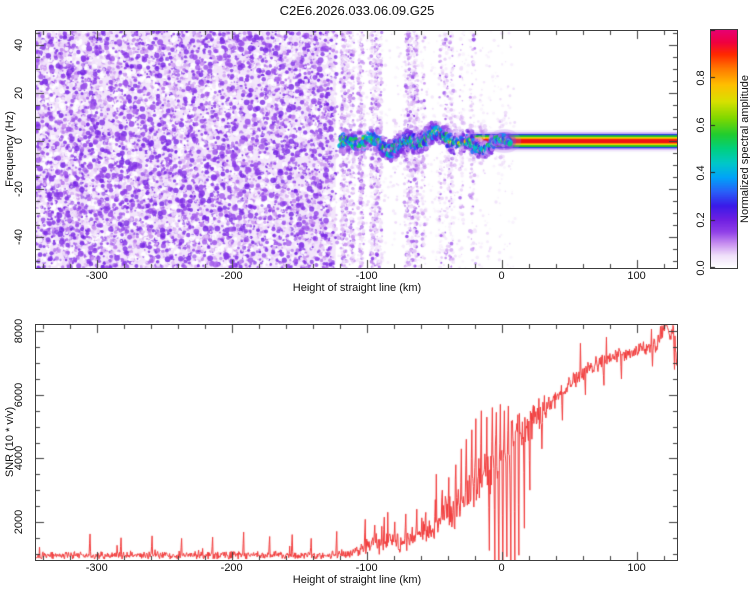 The width and height of the screenshot is (750, 600). What do you see at coordinates (724, 149) in the screenshot?
I see `colorbar` at bounding box center [724, 149].